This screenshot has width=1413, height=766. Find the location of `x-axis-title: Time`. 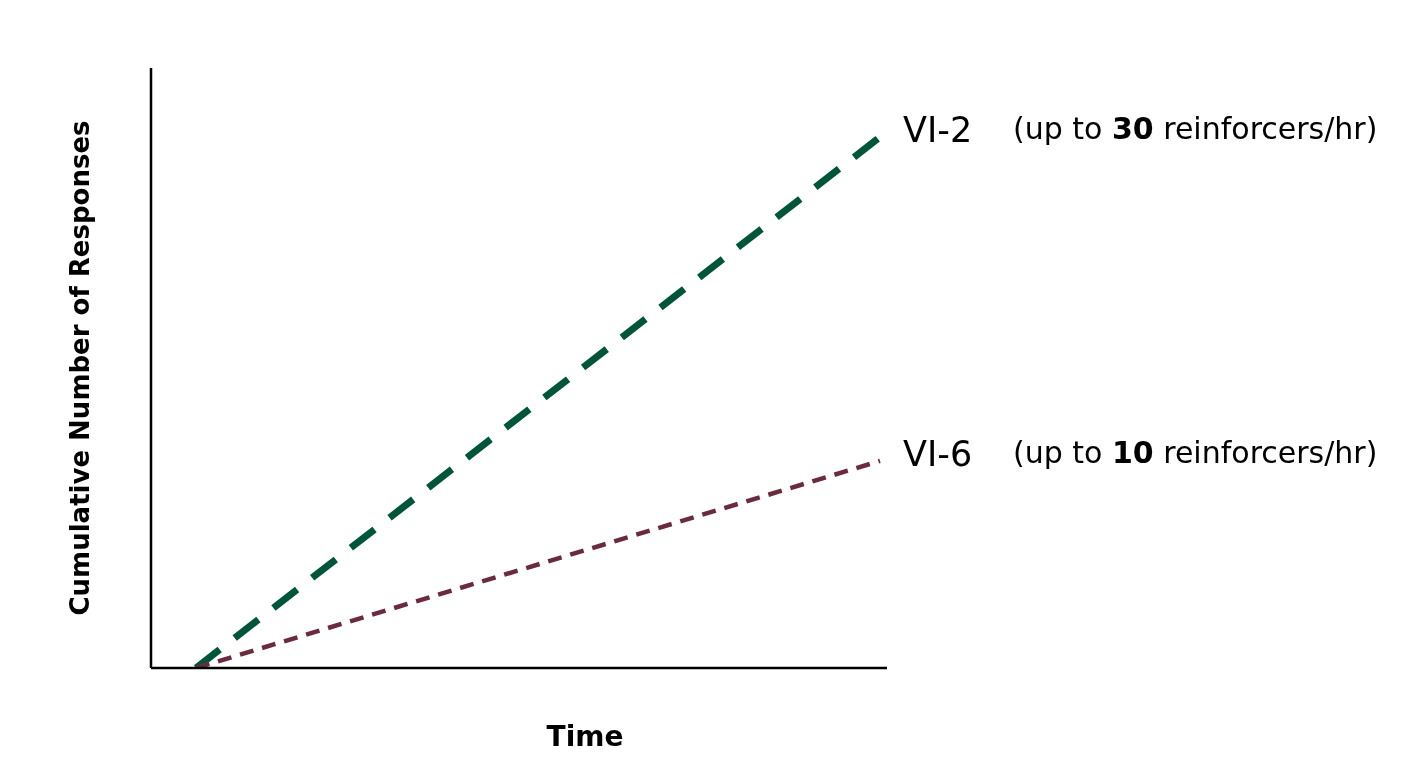

x-axis-title: Time is located at coordinates (585, 736).